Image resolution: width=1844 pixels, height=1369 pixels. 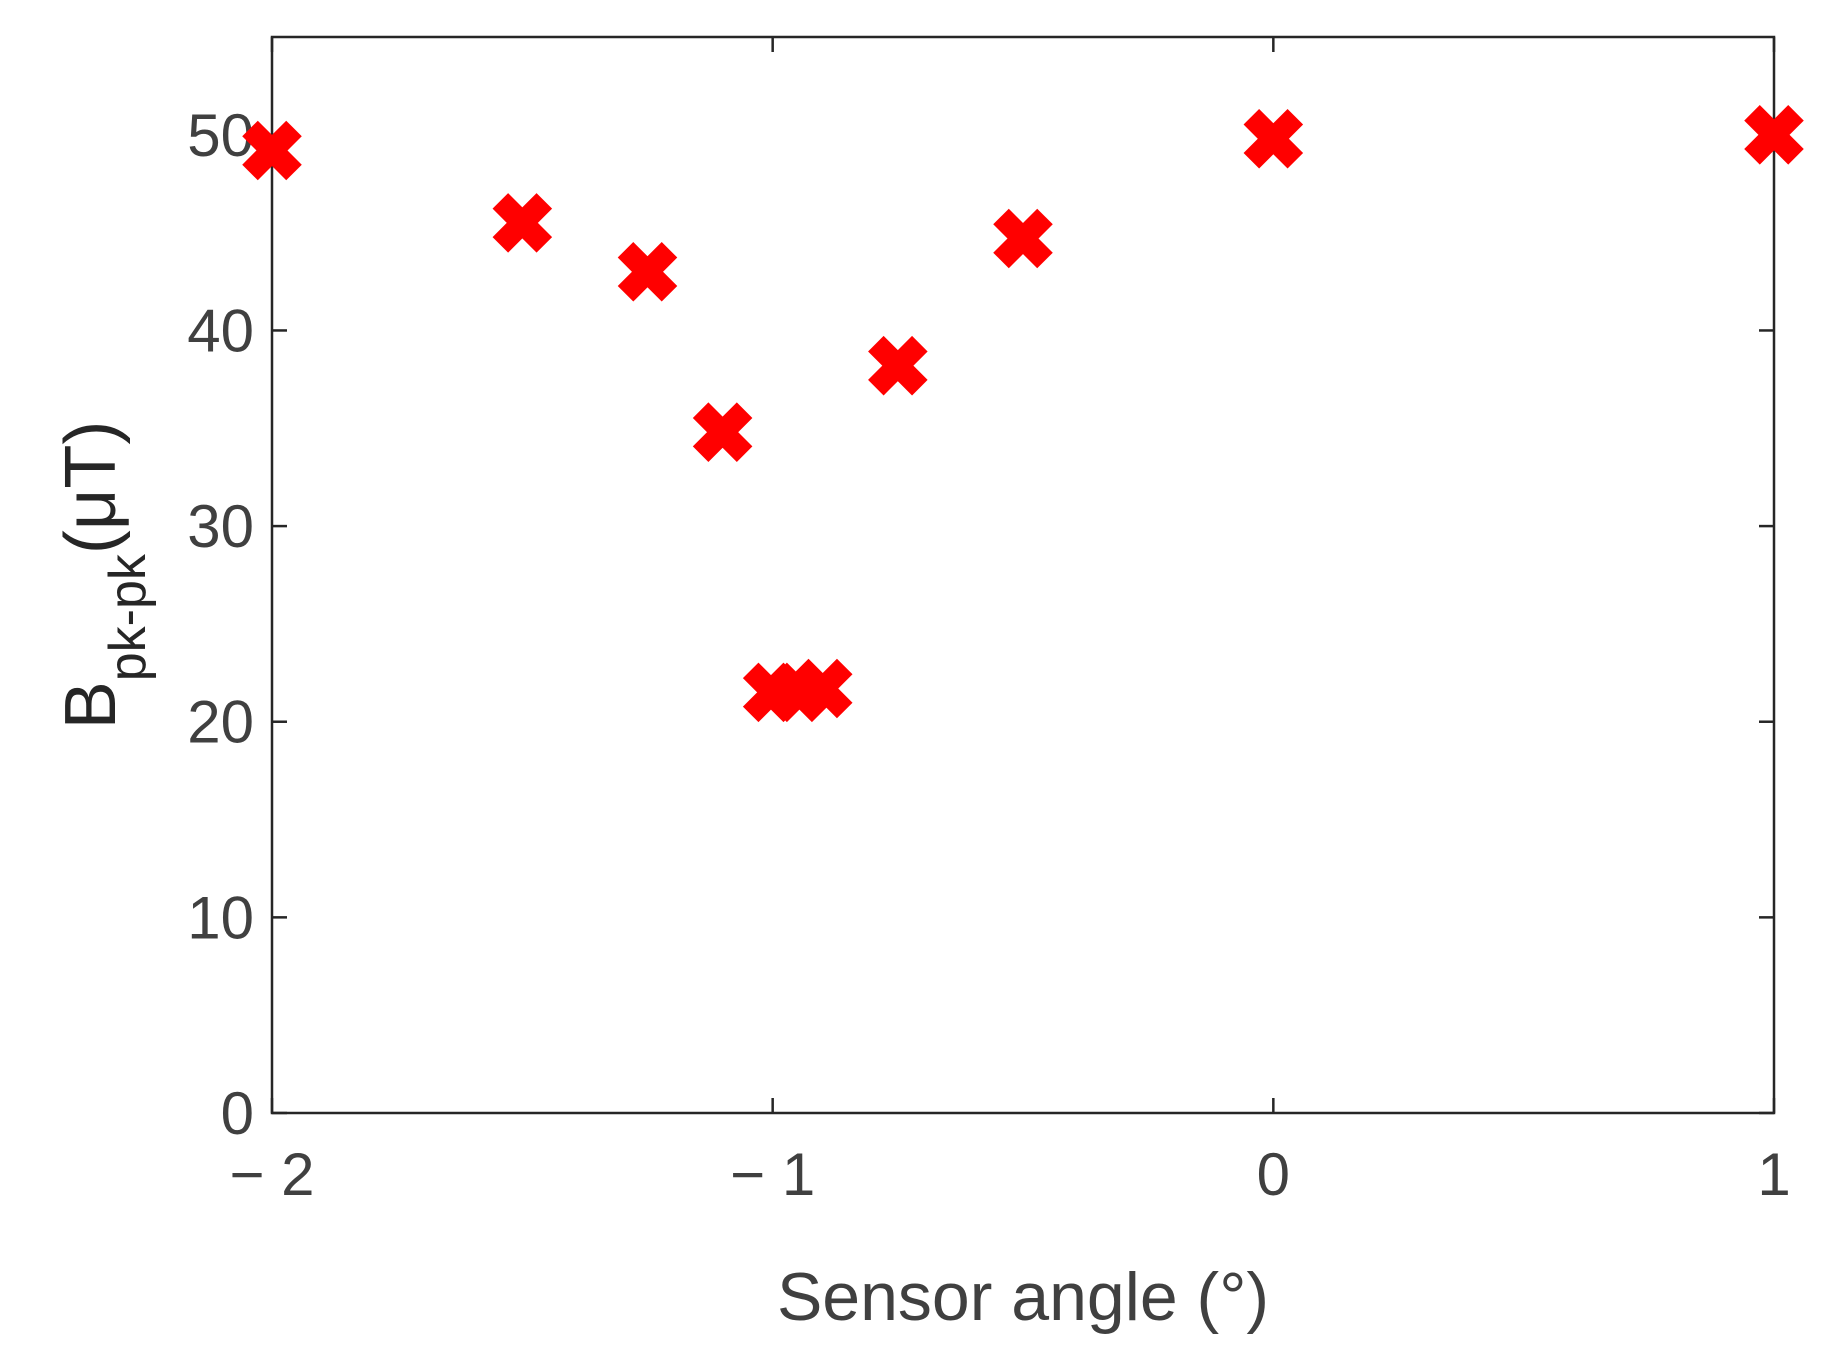 What do you see at coordinates (237, 1113) in the screenshot?
I see `y-tick-label: 0` at bounding box center [237, 1113].